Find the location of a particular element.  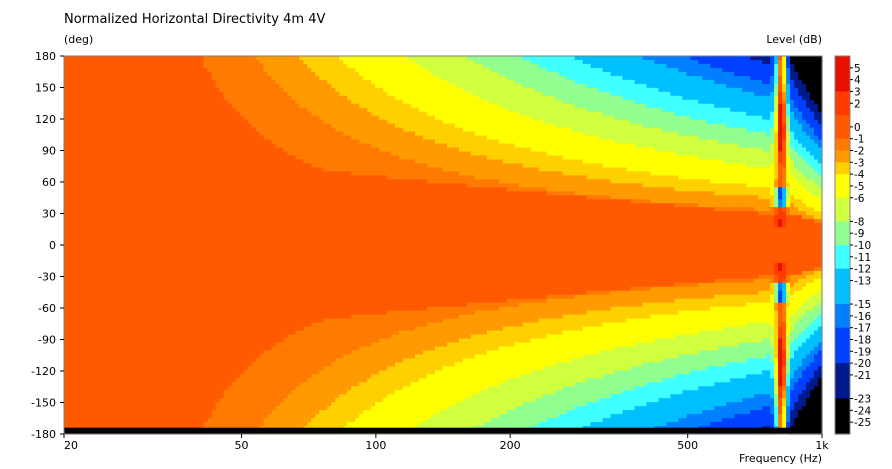

chart-title: Normalized Horizontal Directivity 4m 4V is located at coordinates (195, 19).